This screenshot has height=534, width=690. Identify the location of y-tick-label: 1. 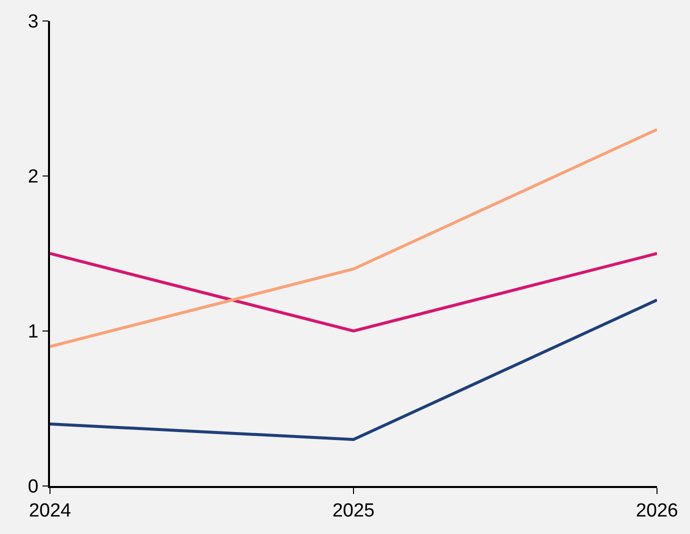
(33, 332).